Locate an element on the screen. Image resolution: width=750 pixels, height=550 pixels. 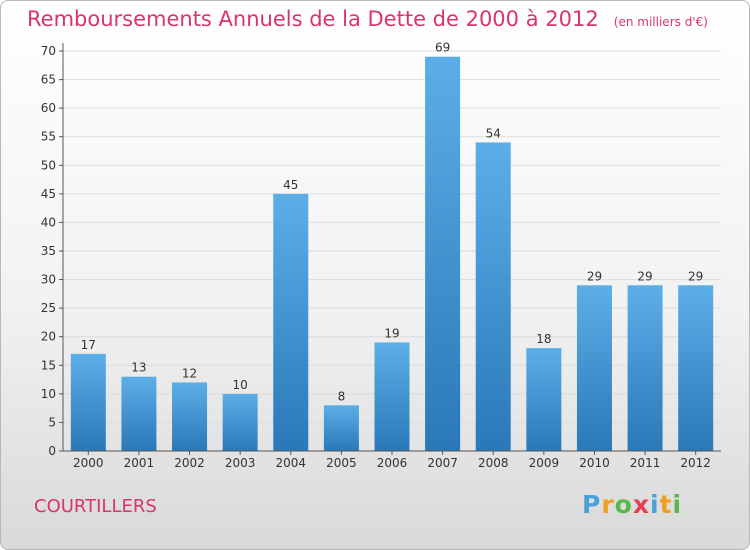
x-tick-label: 2003 is located at coordinates (240, 463).